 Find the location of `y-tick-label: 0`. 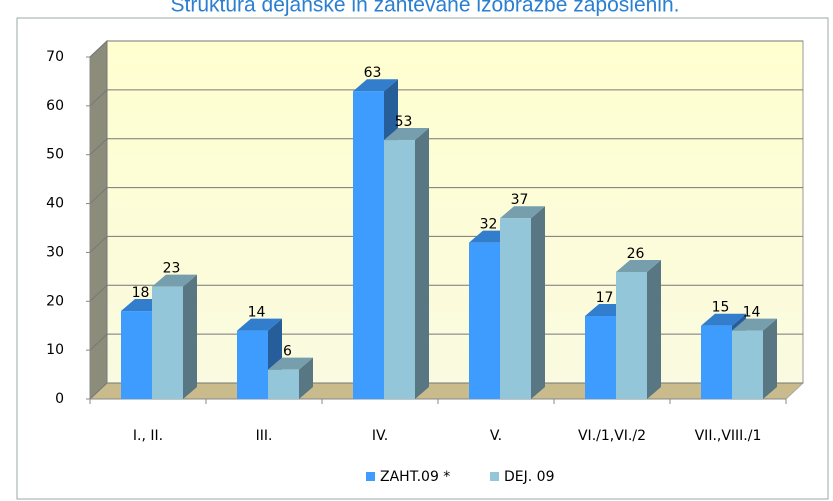

y-tick-label: 0 is located at coordinates (59, 399).